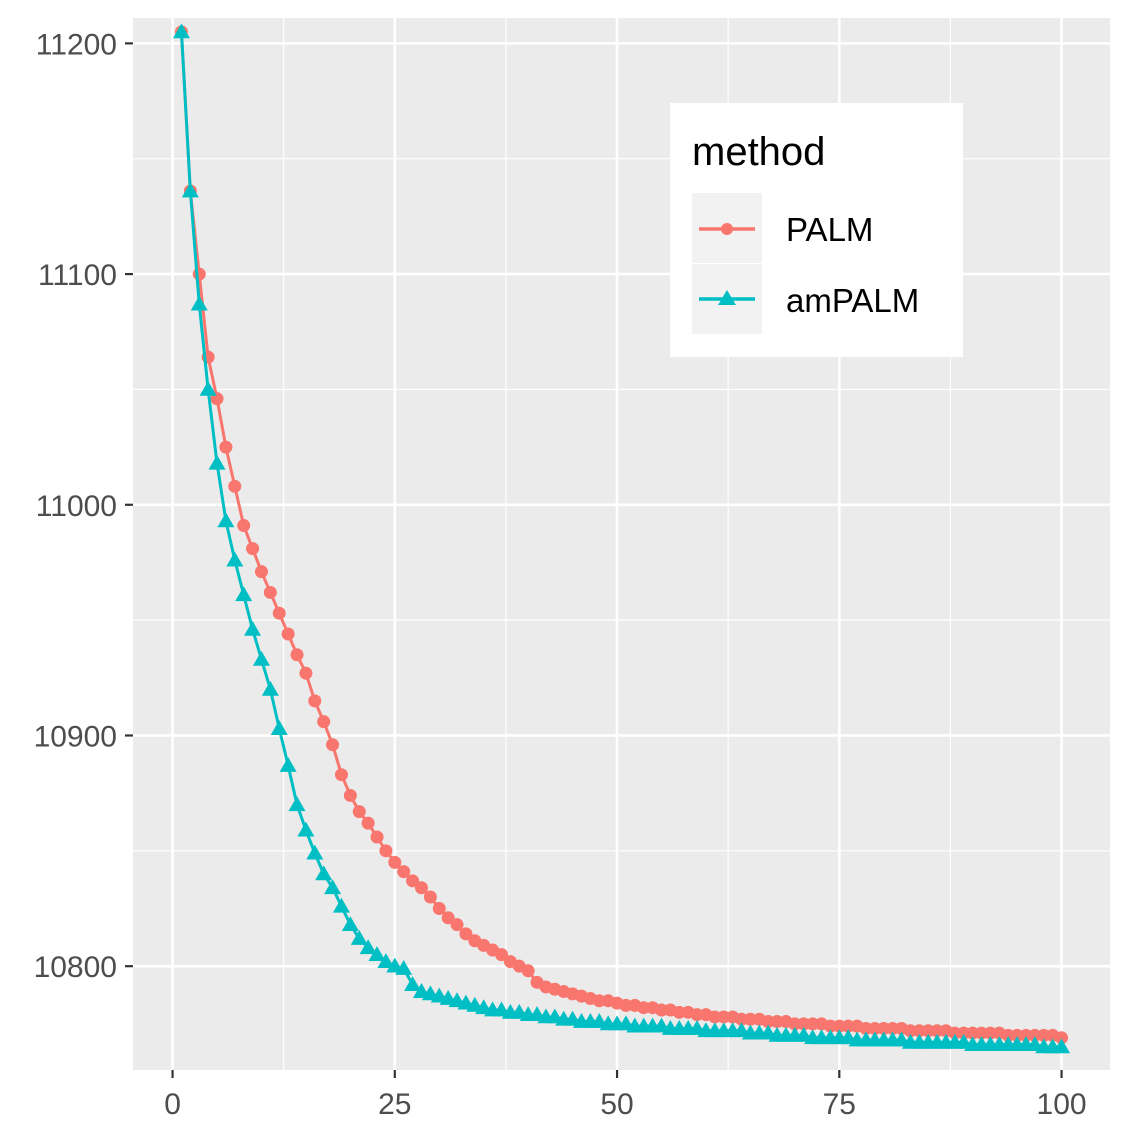  I want to click on y-axis-tick-label: 10800, so click(75, 967).